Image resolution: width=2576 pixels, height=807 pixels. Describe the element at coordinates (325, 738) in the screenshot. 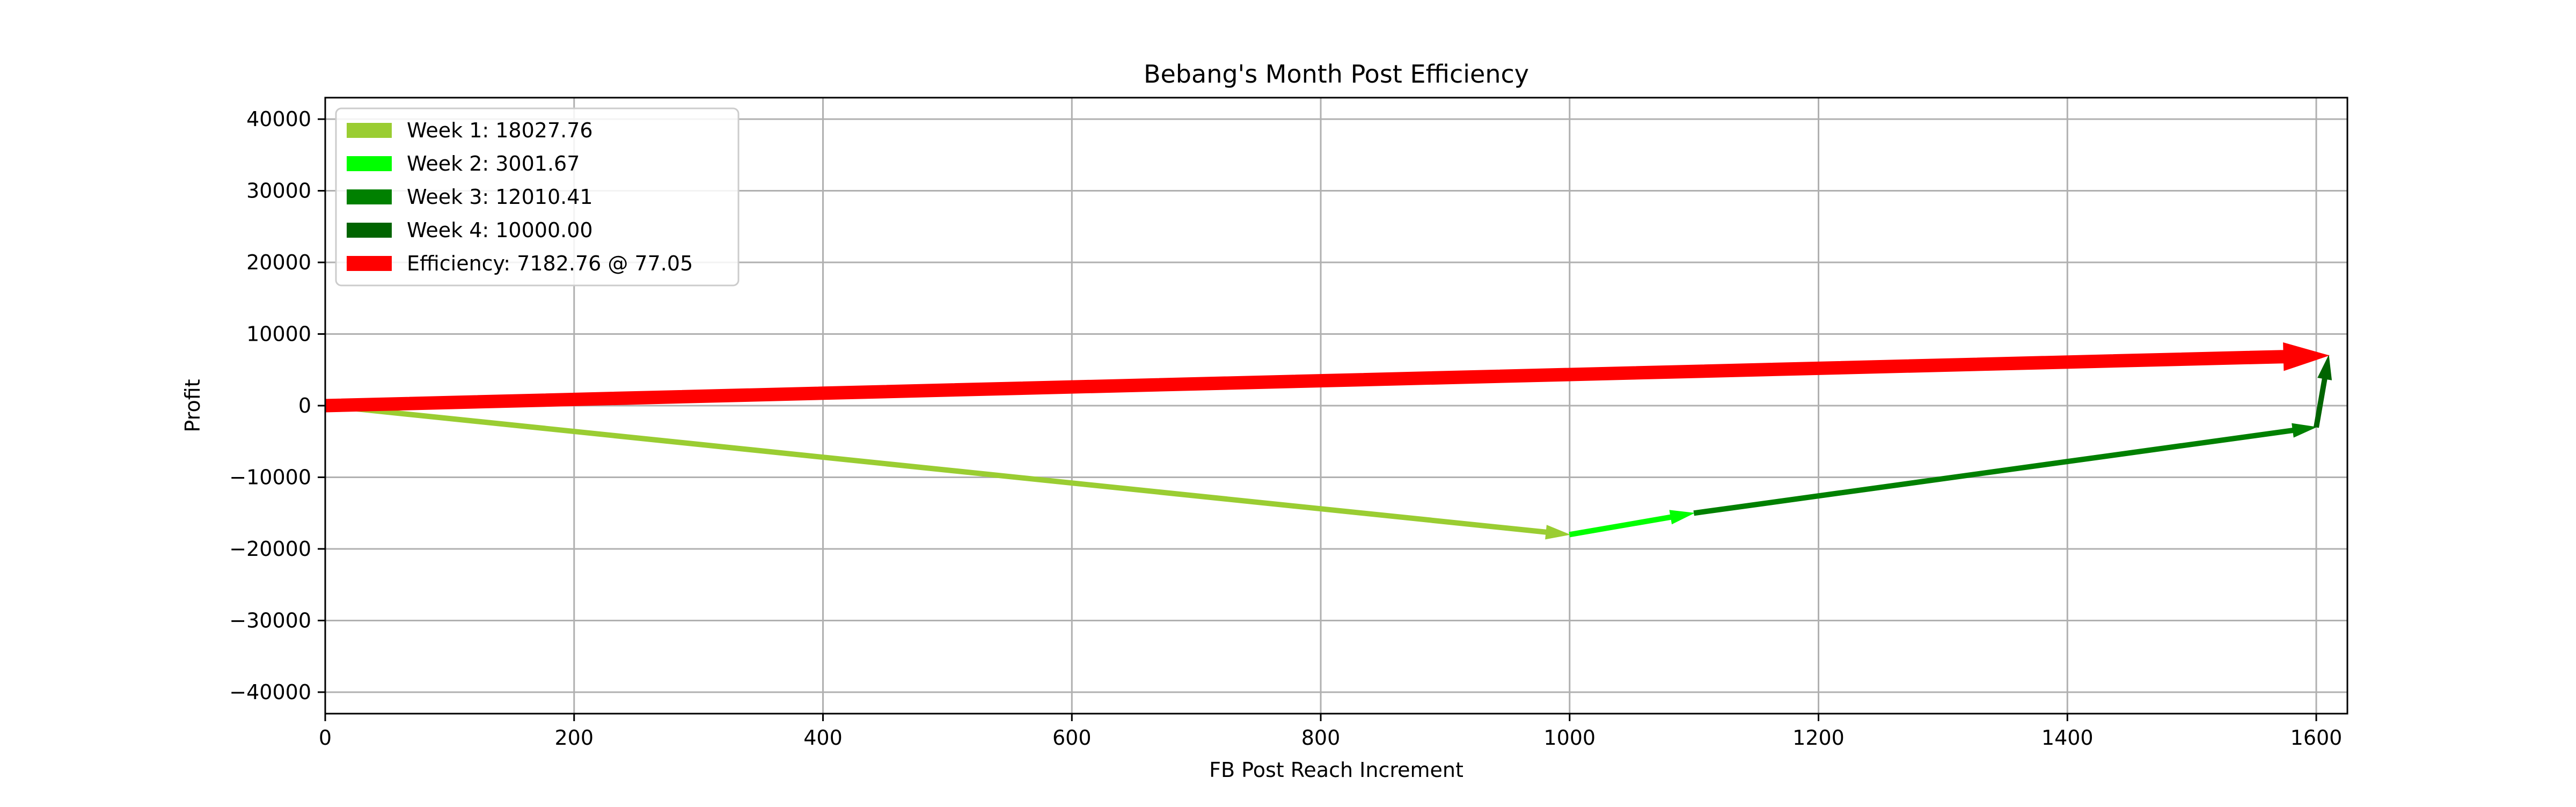

I see `x-tick-label: 0` at that location.